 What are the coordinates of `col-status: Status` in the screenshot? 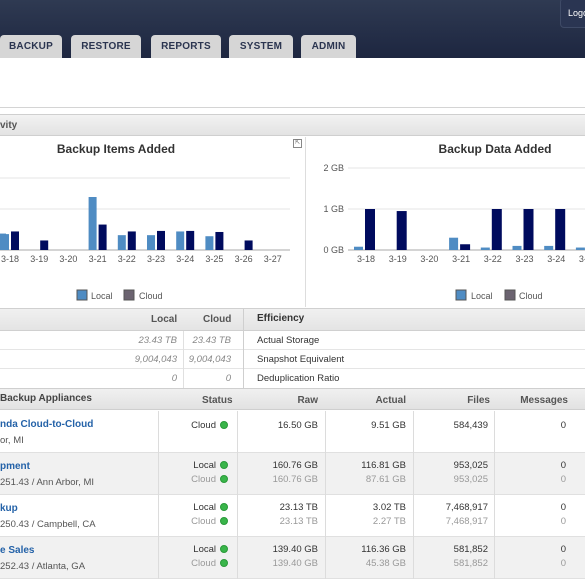 It's located at (217, 400).